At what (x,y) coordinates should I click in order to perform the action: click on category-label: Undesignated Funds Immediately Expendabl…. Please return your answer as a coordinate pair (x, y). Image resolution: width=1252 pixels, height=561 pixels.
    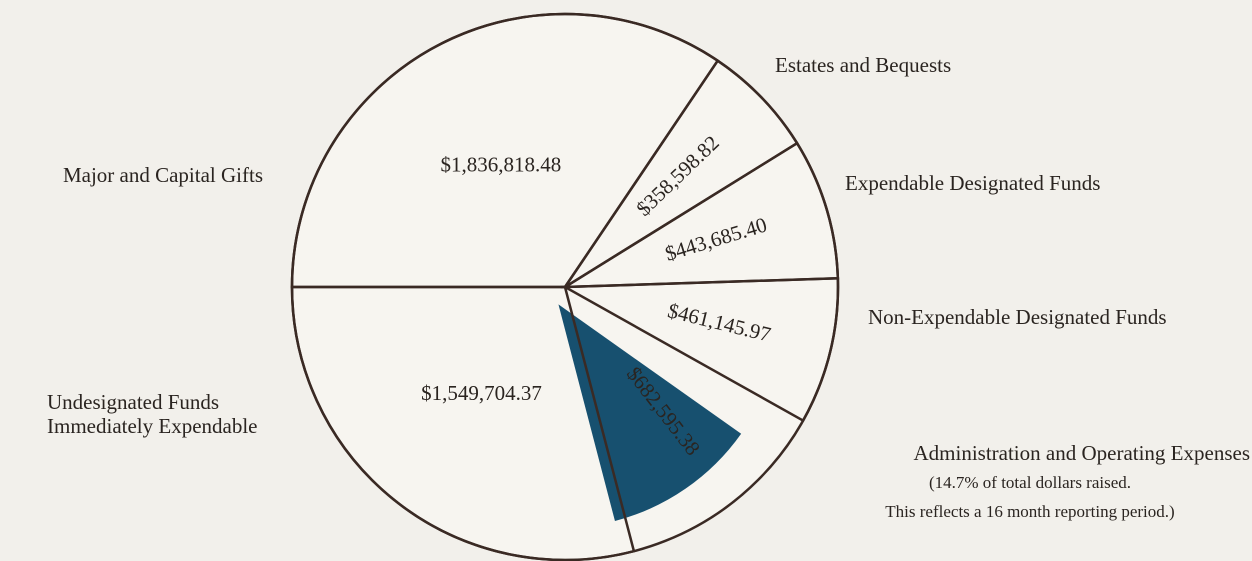
    Looking at the image, I should click on (152, 414).